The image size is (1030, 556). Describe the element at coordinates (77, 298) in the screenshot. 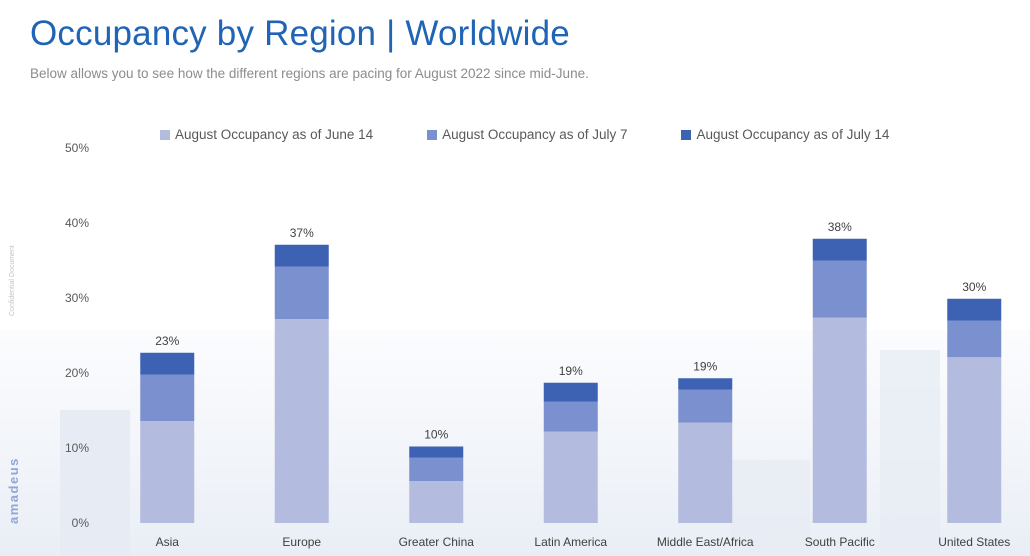

I see `y-tick-label: 30%` at that location.